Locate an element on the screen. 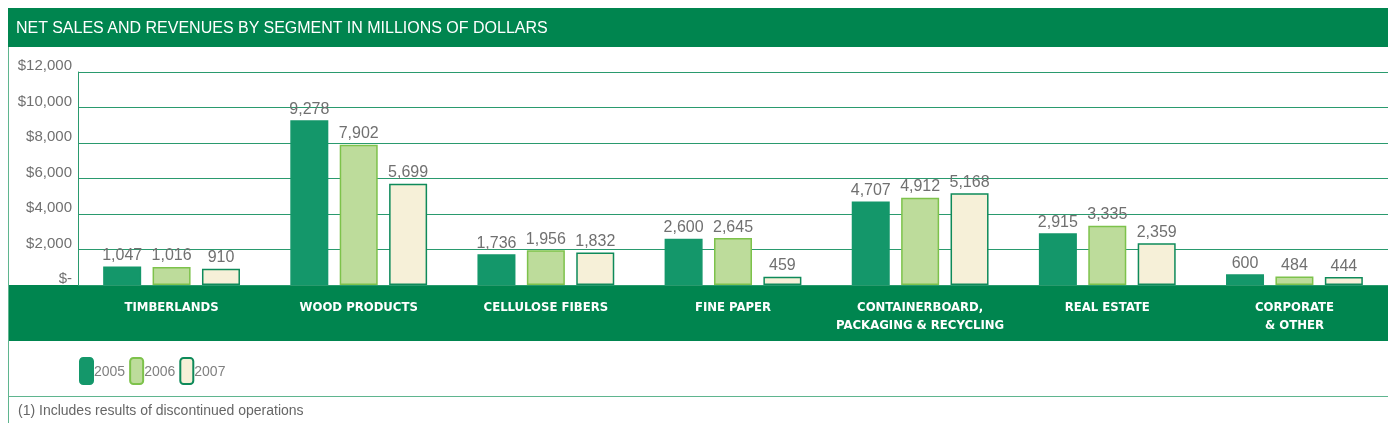  y-tick-label: $4,000 is located at coordinates (49, 206).